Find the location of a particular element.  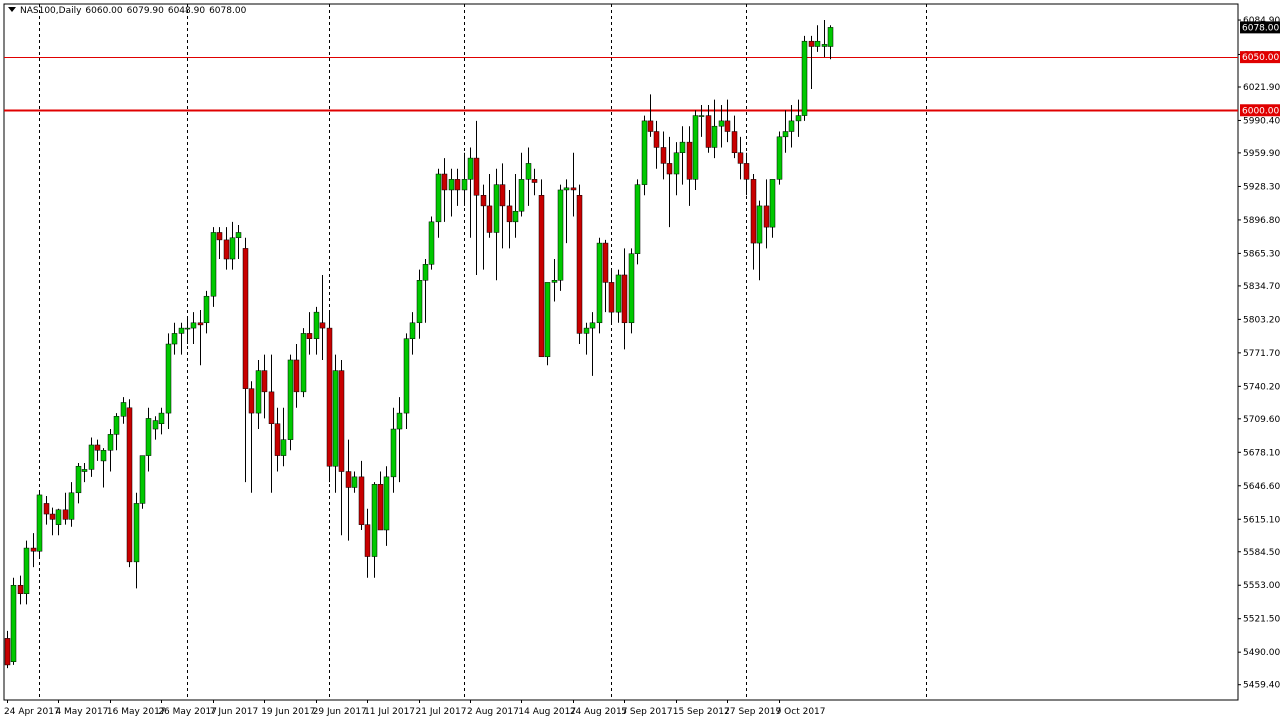

x-tick-label: 27 Sep 2017 is located at coordinates (752, 712).